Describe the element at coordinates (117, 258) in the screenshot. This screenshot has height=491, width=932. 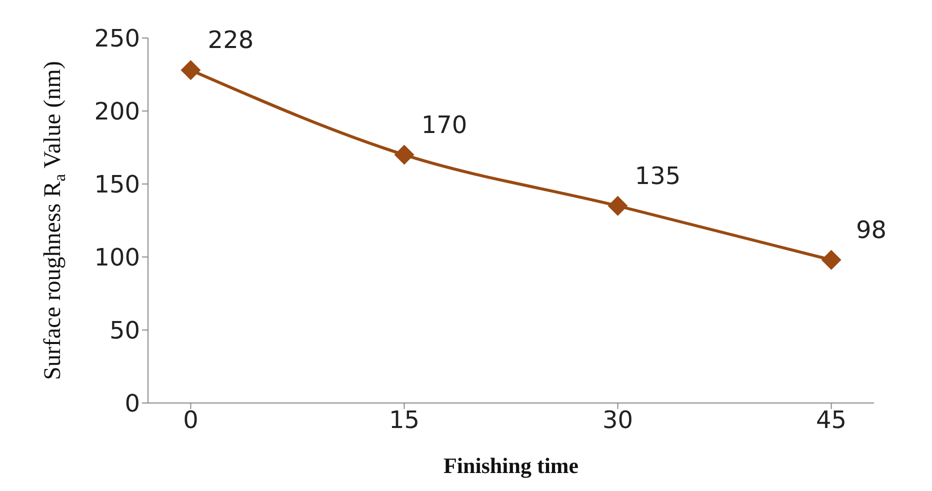
I see `y-tick-label: 100` at that location.